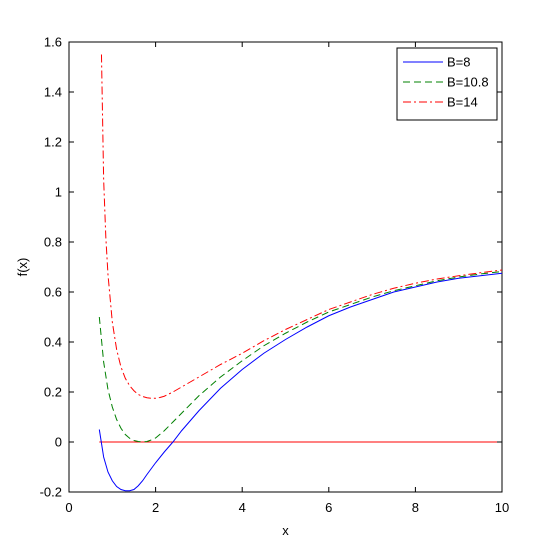  I want to click on legend: B=8 B=10.8 B=14, so click(447, 84).